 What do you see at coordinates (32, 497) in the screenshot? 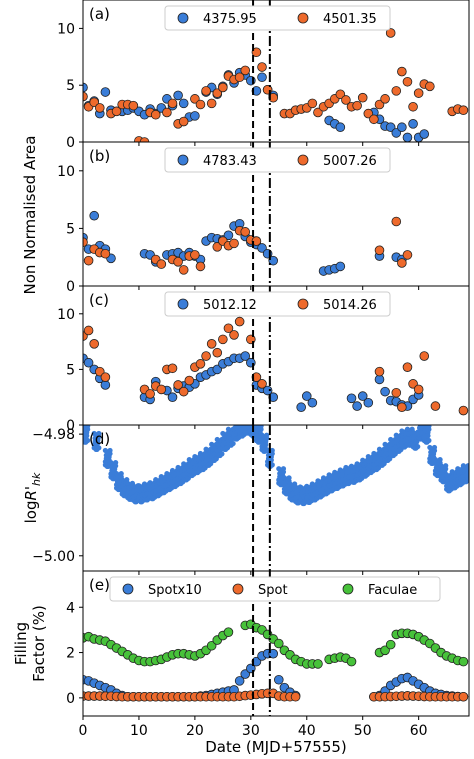
I see `y-axis-label: logR'hk` at bounding box center [32, 497].